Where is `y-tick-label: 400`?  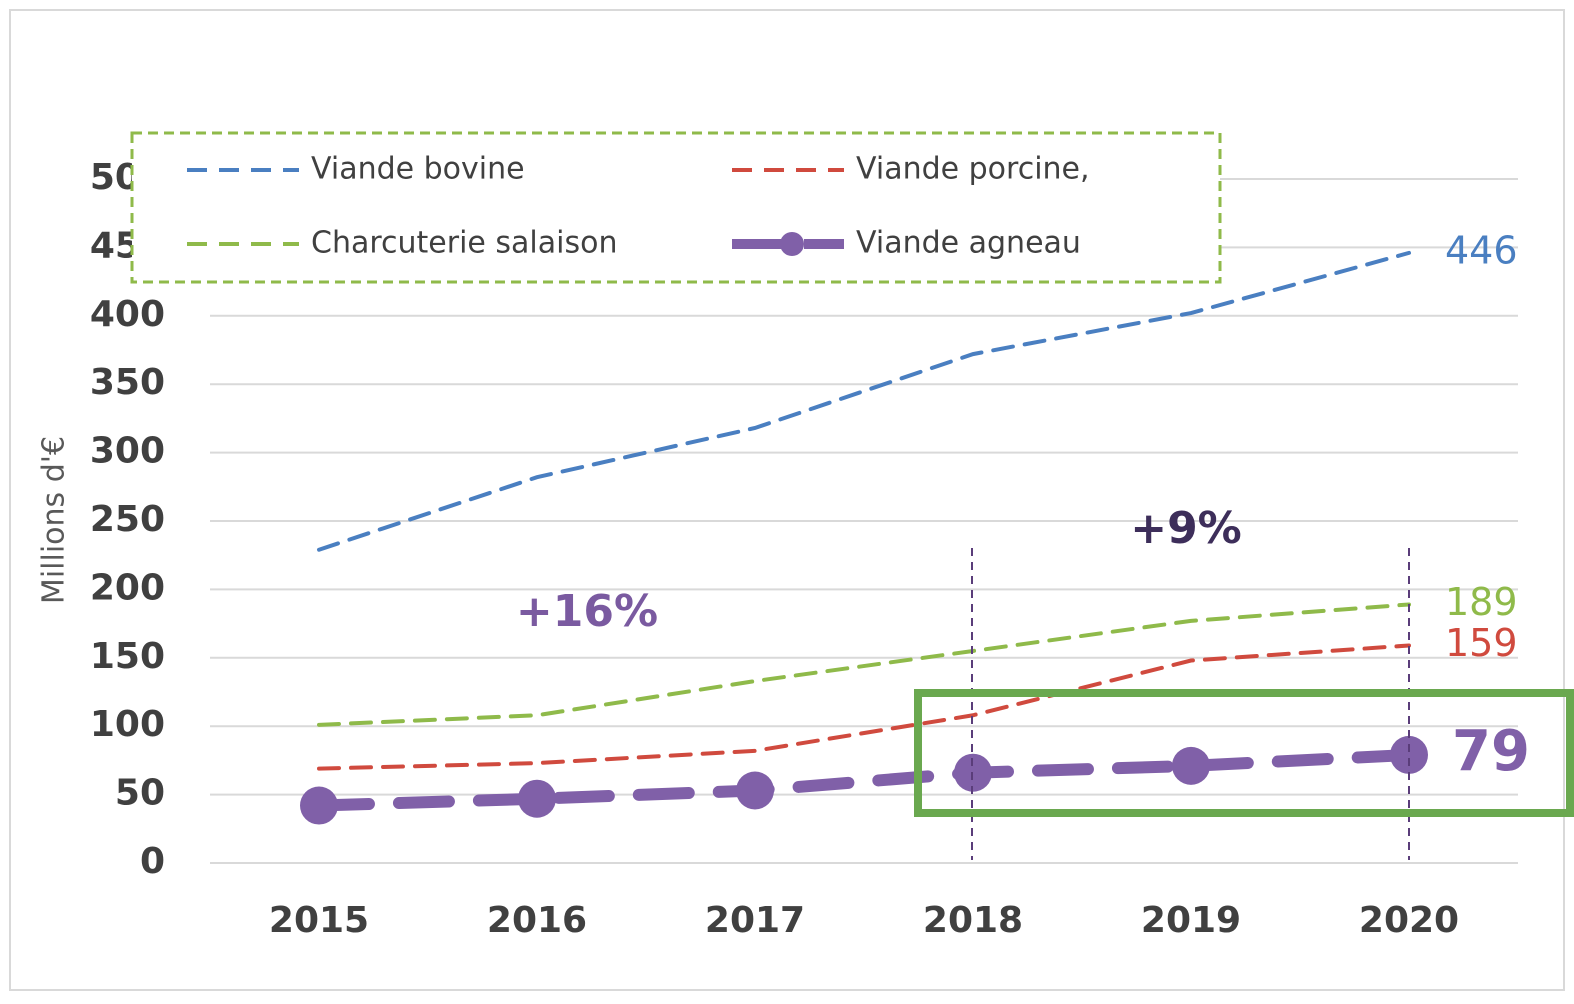 y-tick-label: 400 is located at coordinates (127, 314).